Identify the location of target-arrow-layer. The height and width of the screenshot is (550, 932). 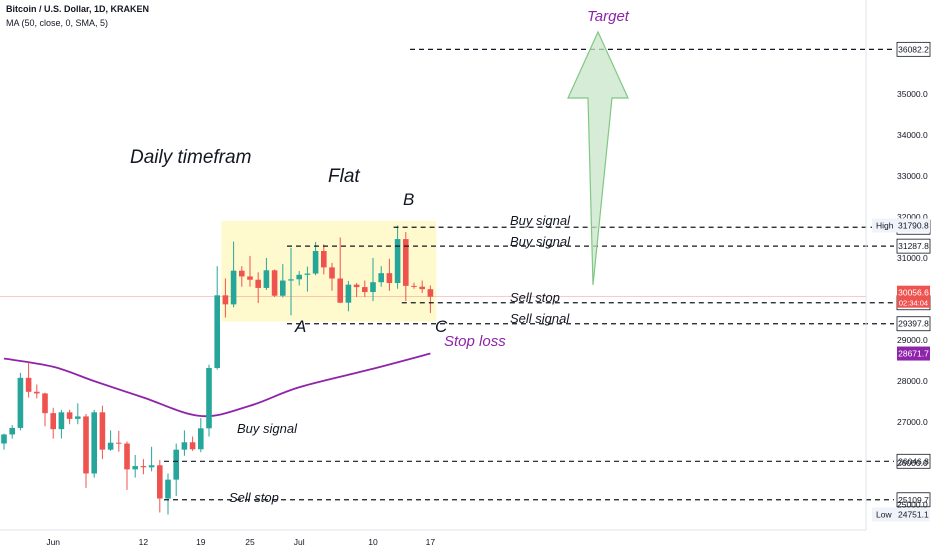
(598, 158).